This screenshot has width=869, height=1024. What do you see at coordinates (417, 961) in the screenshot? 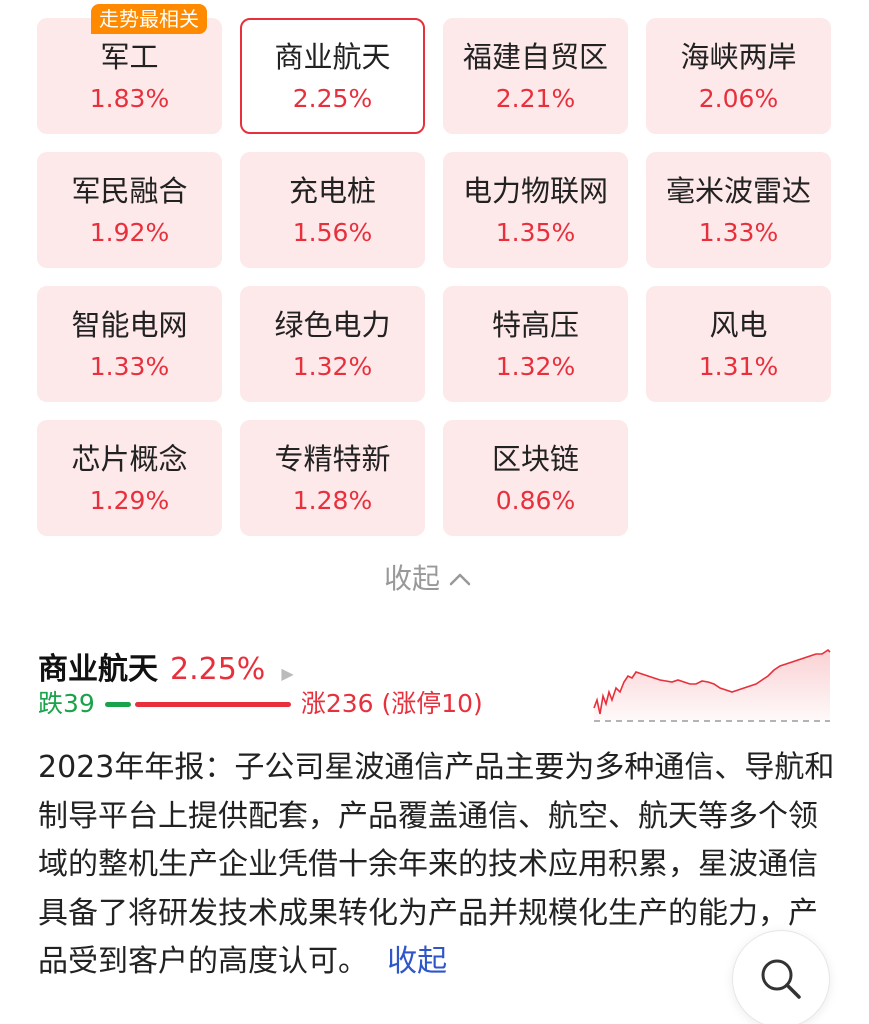
I see `description-collapse-link: 收起` at bounding box center [417, 961].